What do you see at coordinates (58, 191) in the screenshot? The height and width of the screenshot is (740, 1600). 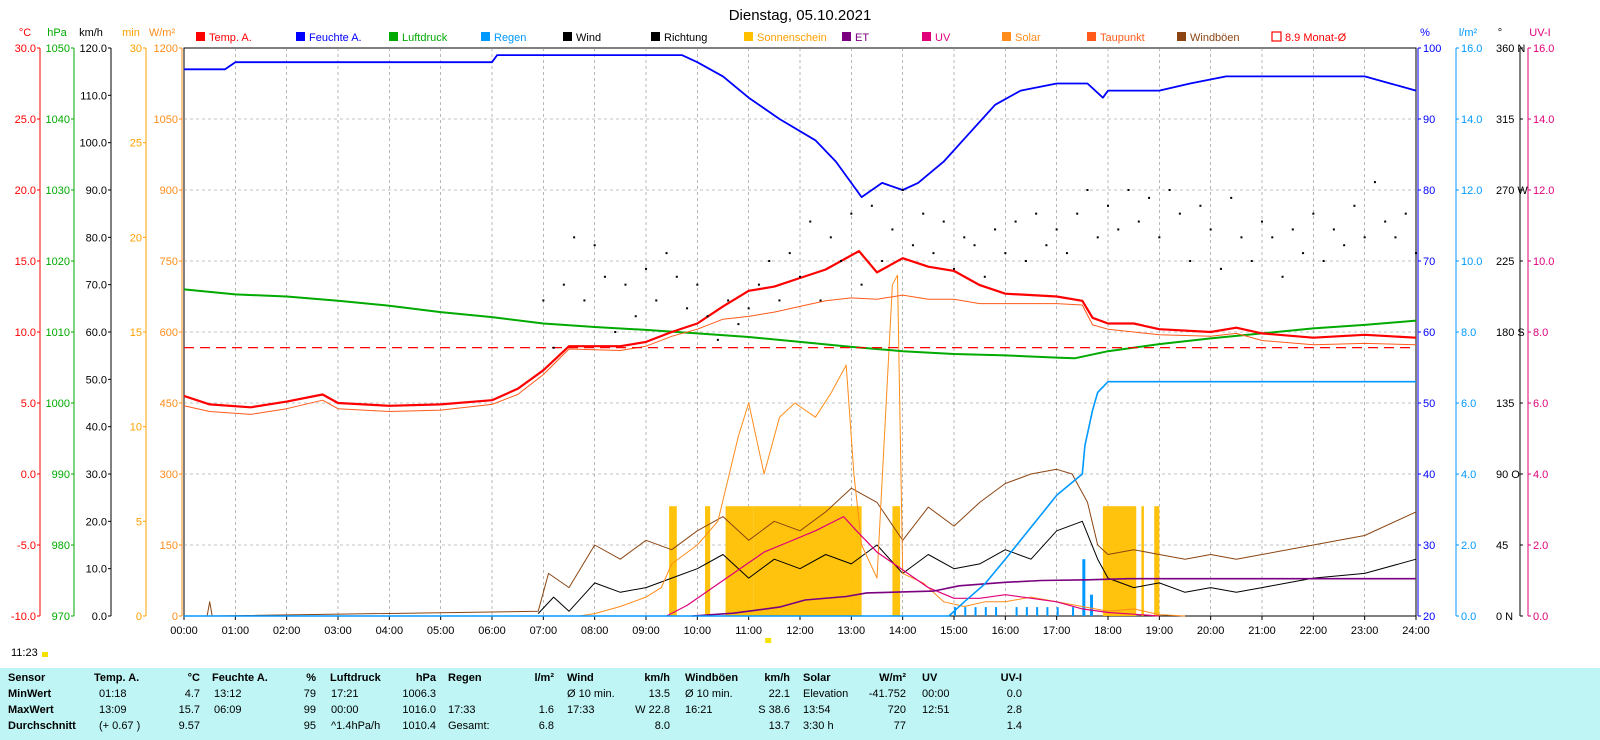 I see `pressure-axis-tick-label: 1030` at bounding box center [58, 191].